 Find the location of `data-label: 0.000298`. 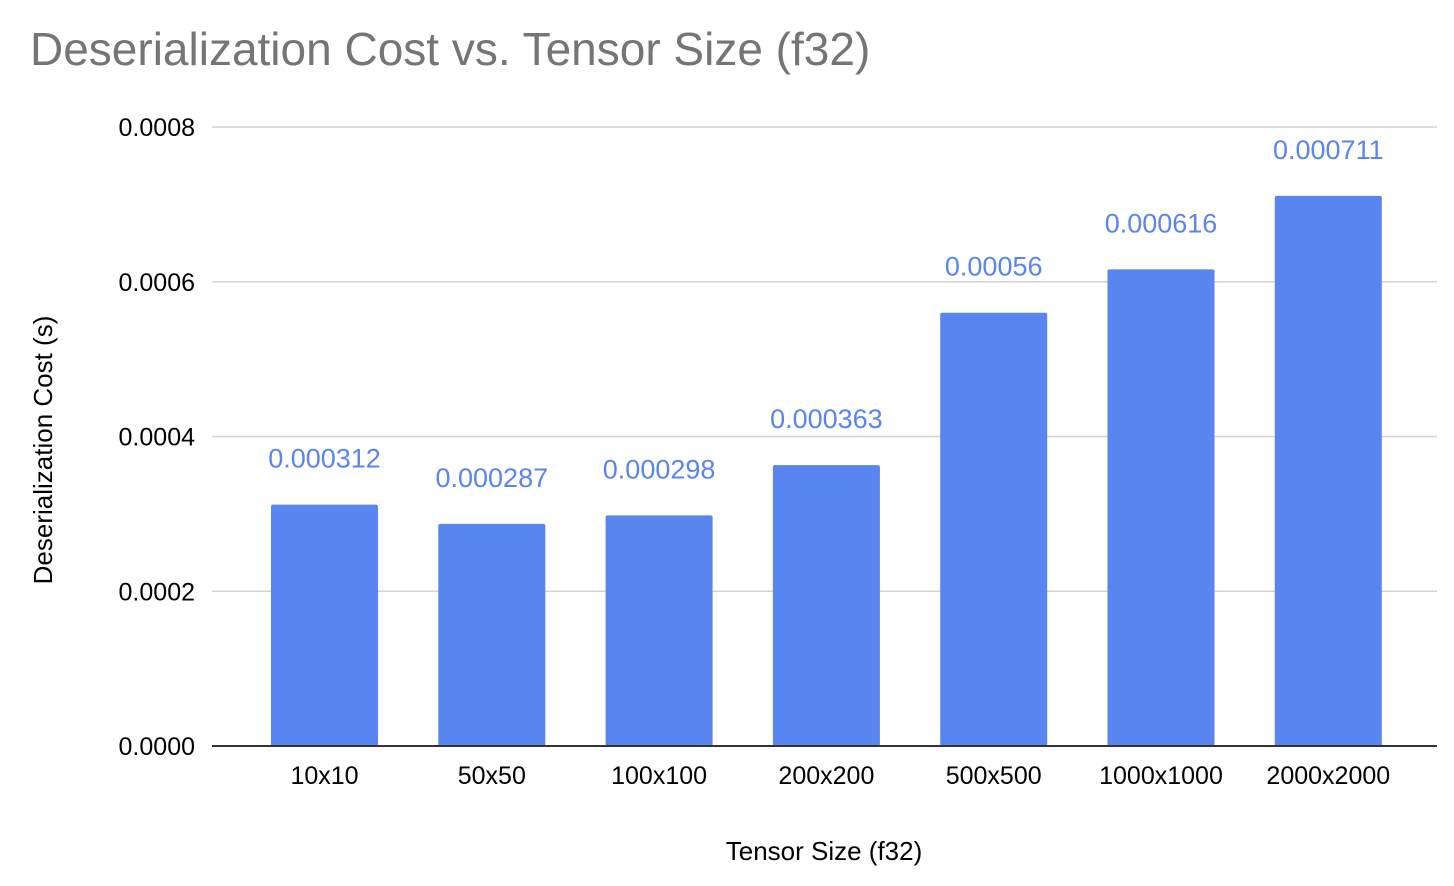

data-label: 0.000298 is located at coordinates (659, 469).